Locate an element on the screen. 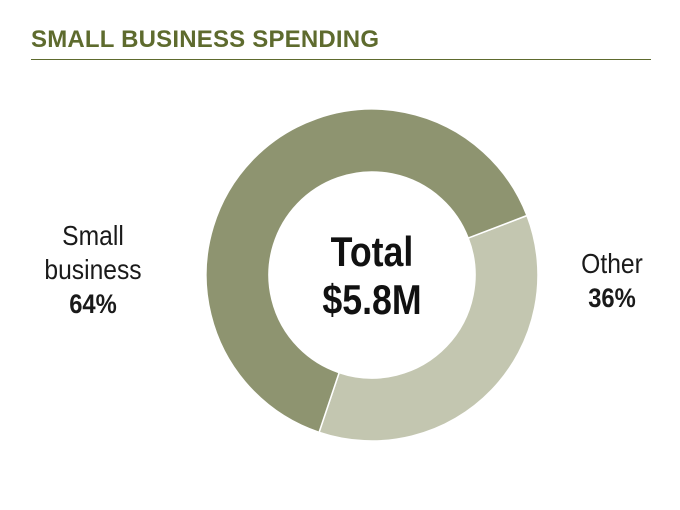 This screenshot has width=680, height=510. label-small-business: Small business 64% is located at coordinates (93, 270).